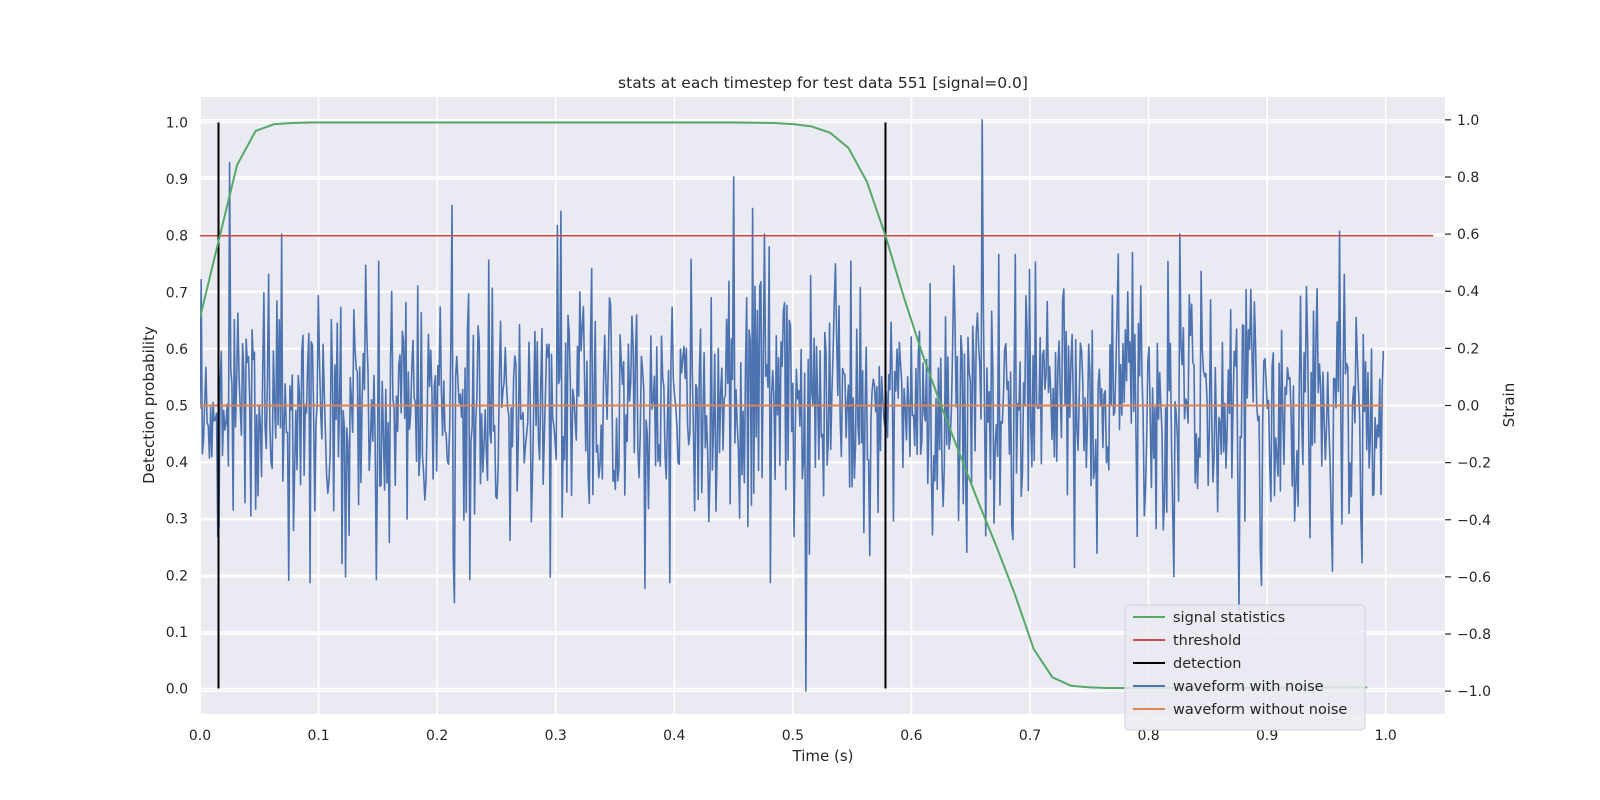 Image resolution: width=1600 pixels, height=800 pixels. What do you see at coordinates (1474, 692) in the screenshot?
I see `y2-tick-label: −1.0` at bounding box center [1474, 692].